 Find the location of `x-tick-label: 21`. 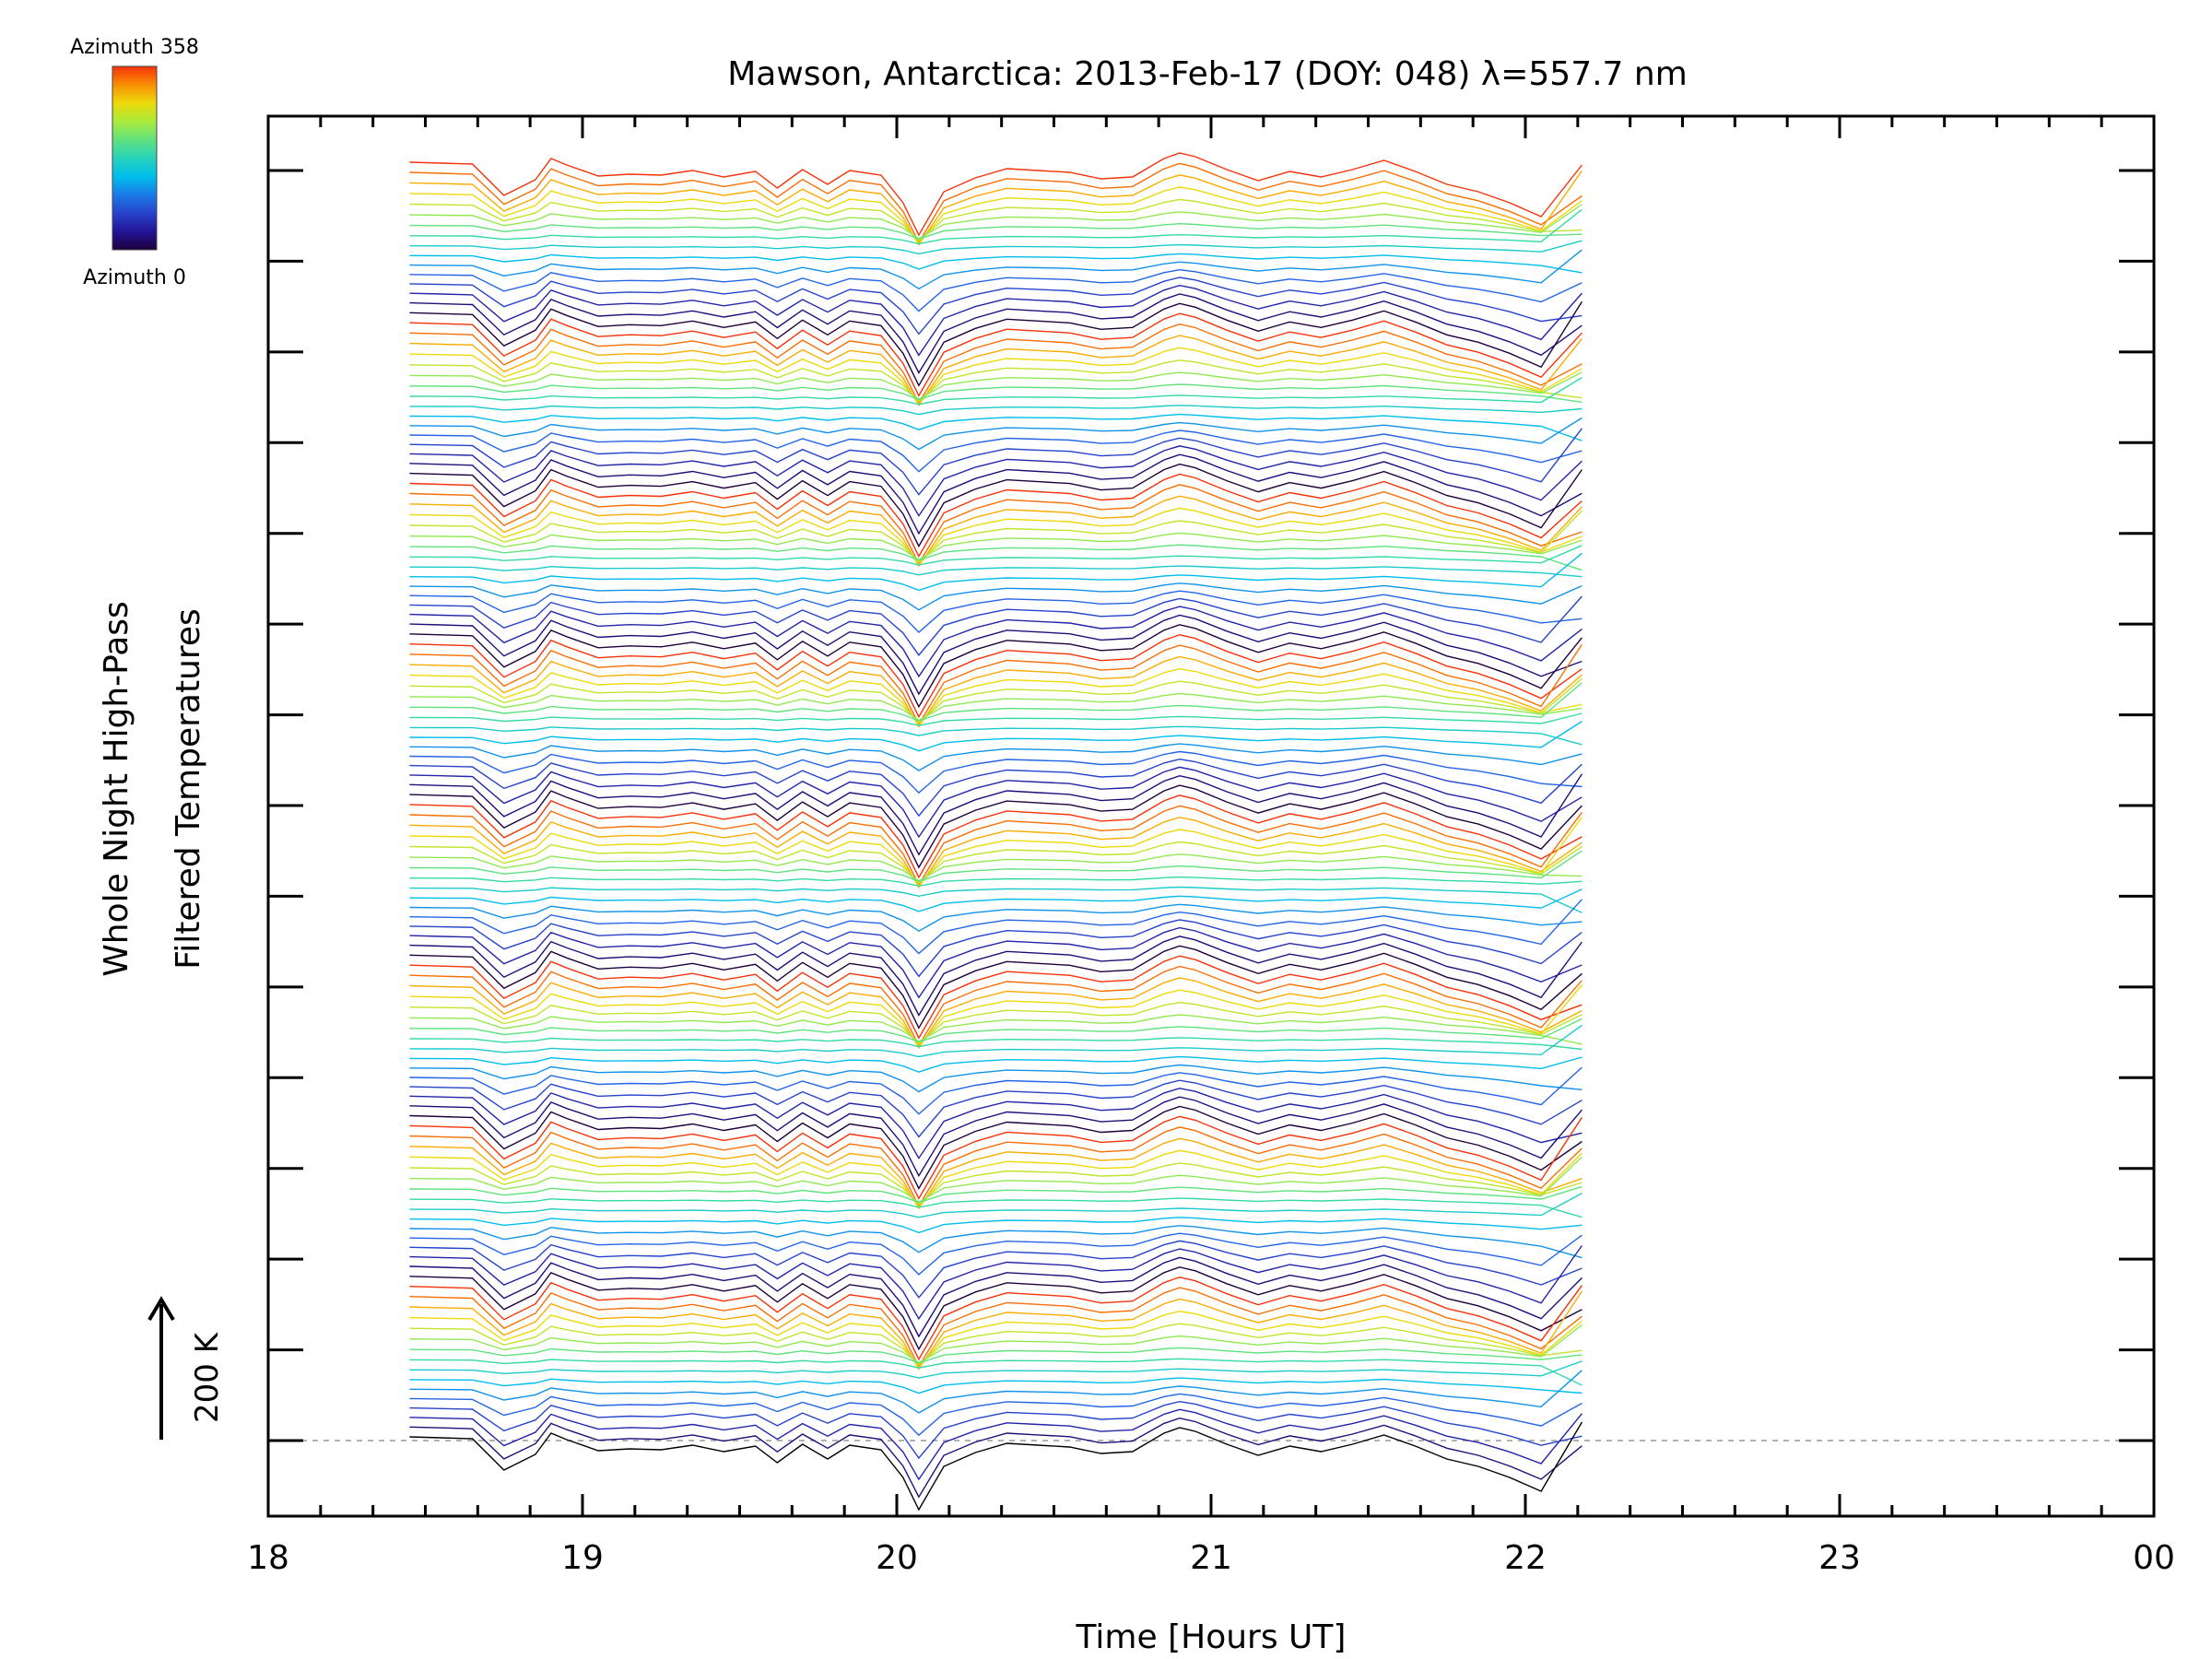

x-tick-label: 21 is located at coordinates (1211, 1558).